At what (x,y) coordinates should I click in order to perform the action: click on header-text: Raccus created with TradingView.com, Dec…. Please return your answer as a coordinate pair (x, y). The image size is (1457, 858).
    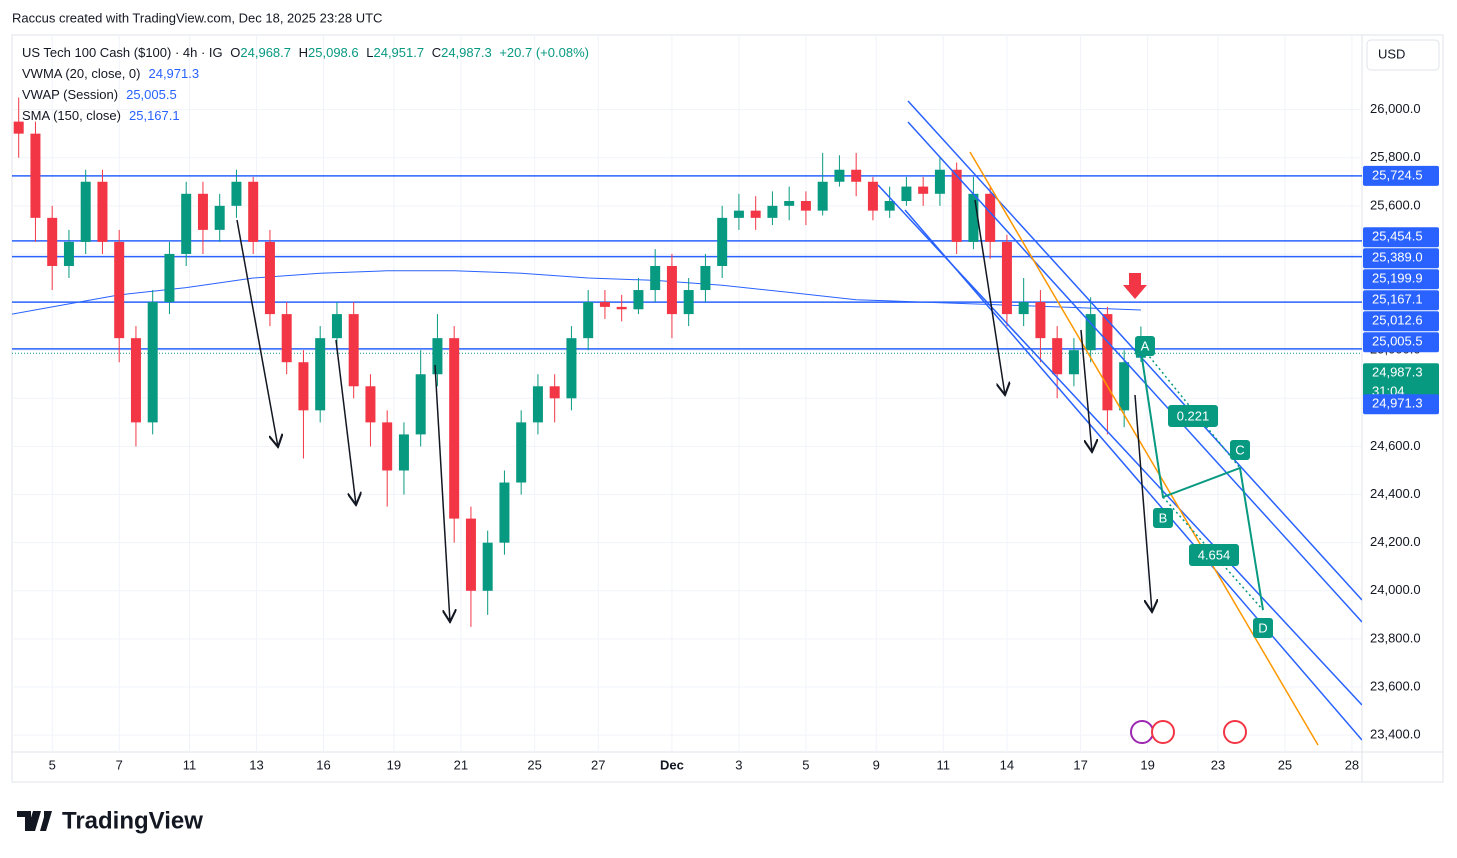
    Looking at the image, I should click on (197, 17).